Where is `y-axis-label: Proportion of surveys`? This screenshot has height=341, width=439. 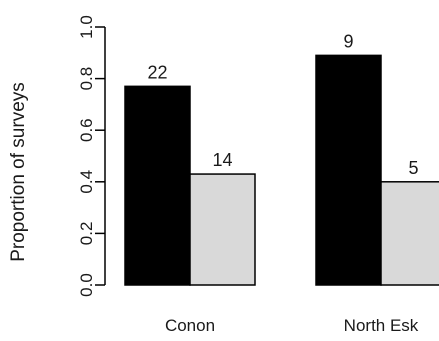
y-axis-label: Proportion of surveys is located at coordinates (18, 172).